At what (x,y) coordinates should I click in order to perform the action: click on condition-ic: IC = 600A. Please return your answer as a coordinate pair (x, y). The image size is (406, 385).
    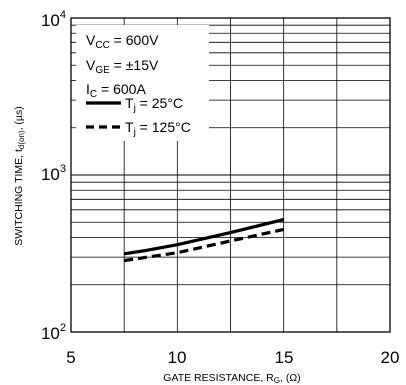
    Looking at the image, I should click on (116, 90).